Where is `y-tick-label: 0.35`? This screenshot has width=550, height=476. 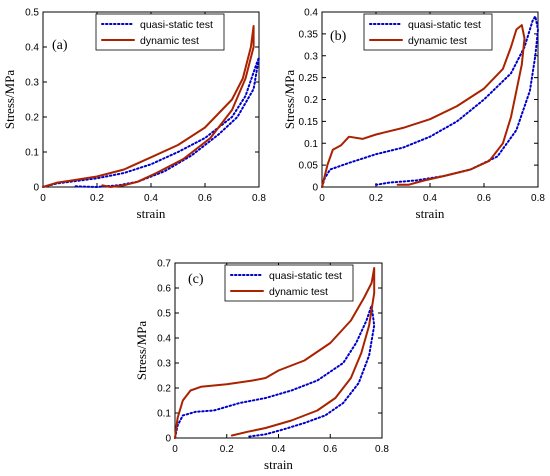 y-tick-label: 0.35 is located at coordinates (309, 34).